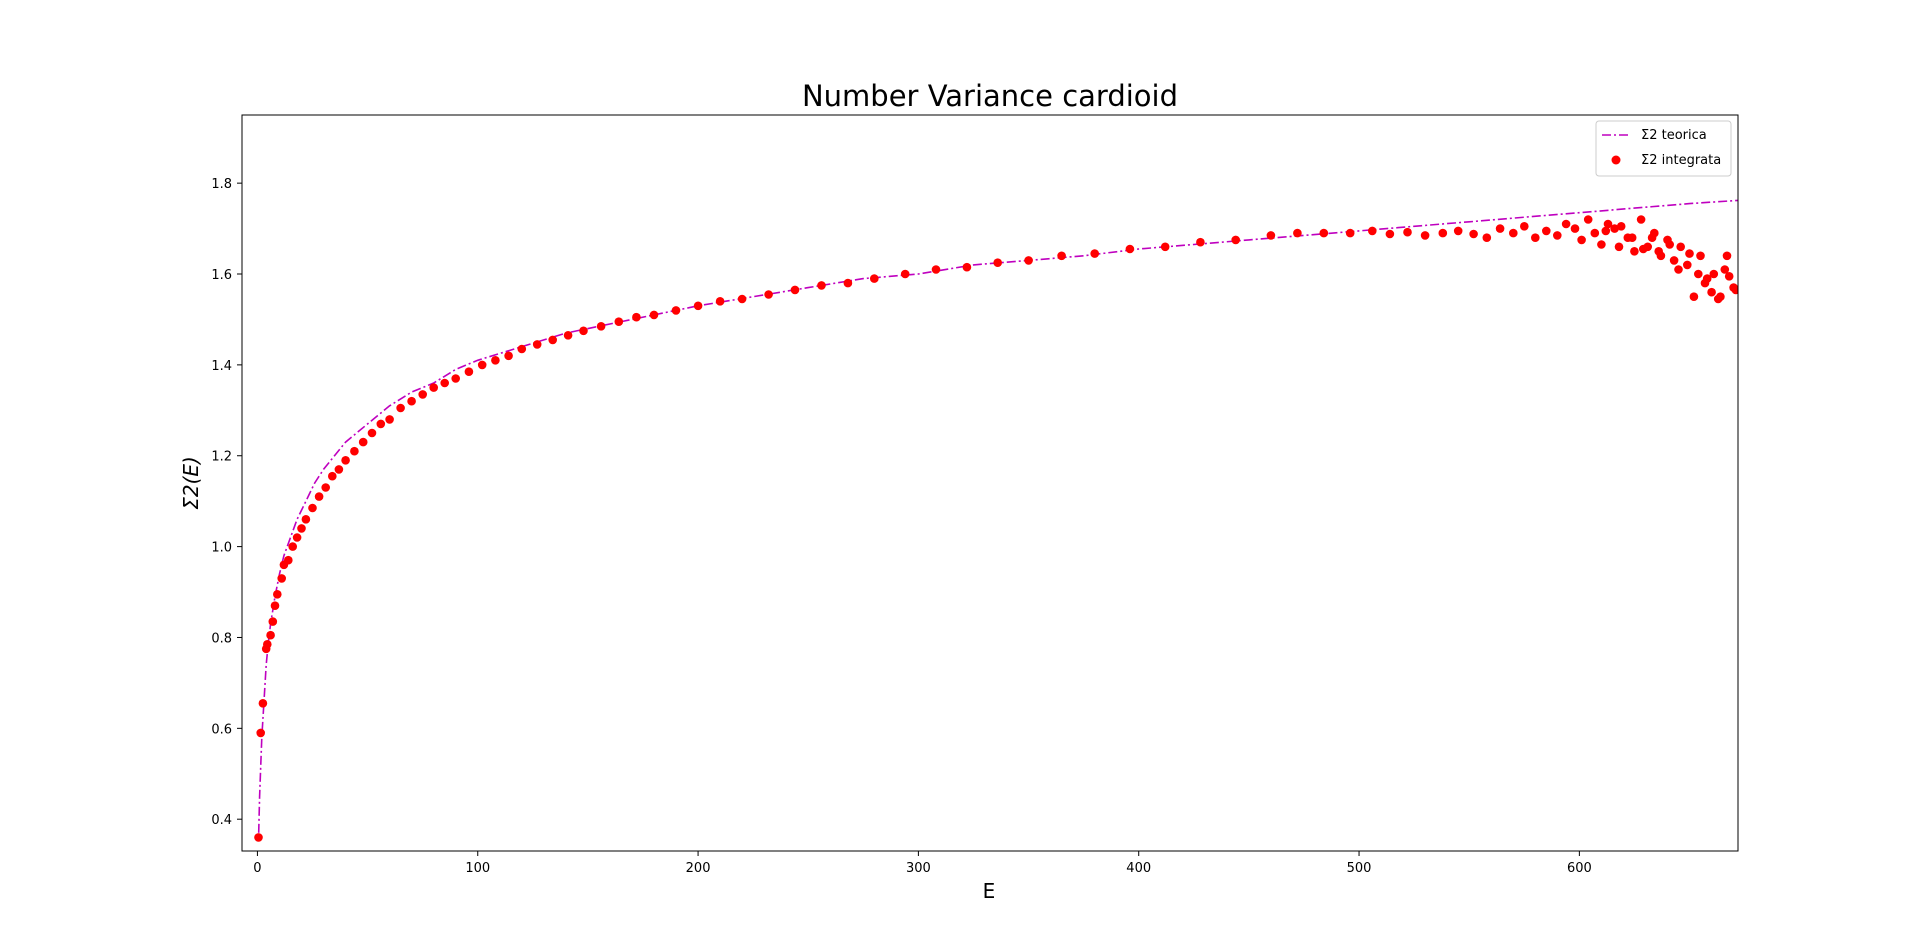 Image resolution: width=1920 pixels, height=951 pixels. I want to click on y-tick-label: 1.4, so click(221, 366).